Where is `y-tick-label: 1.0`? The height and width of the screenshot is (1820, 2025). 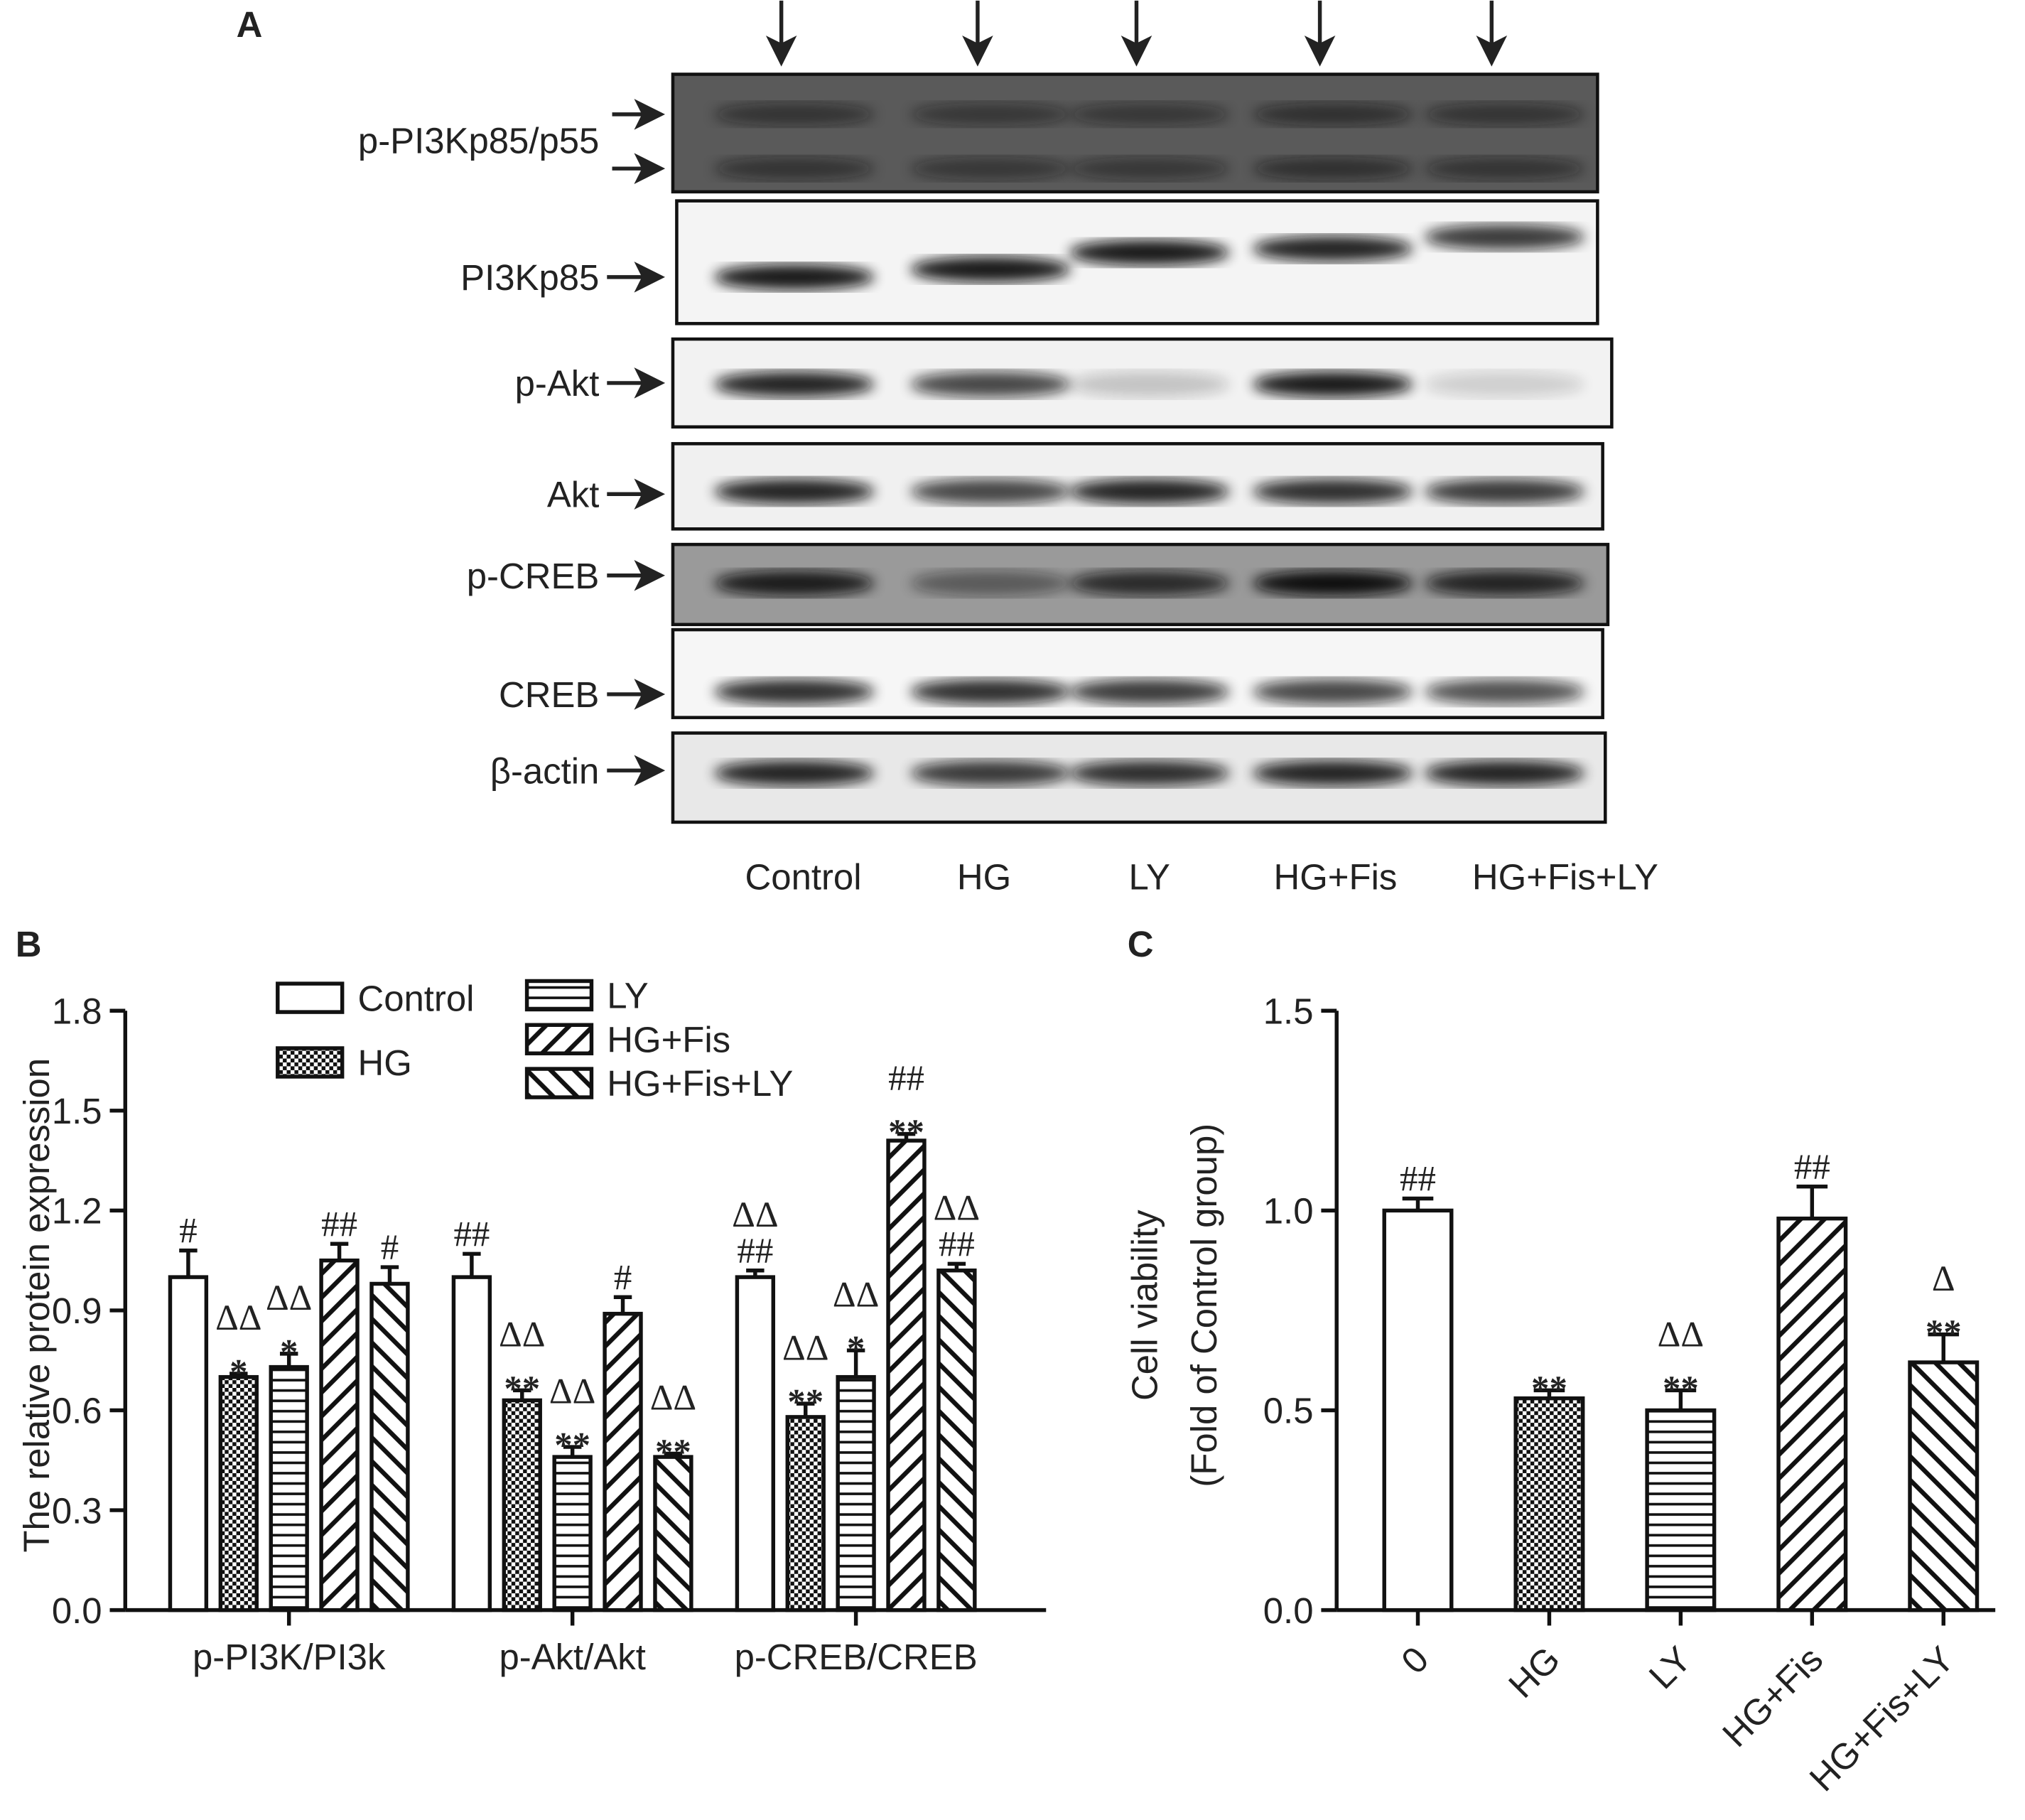 y-tick-label: 1.0 is located at coordinates (1288, 1212).